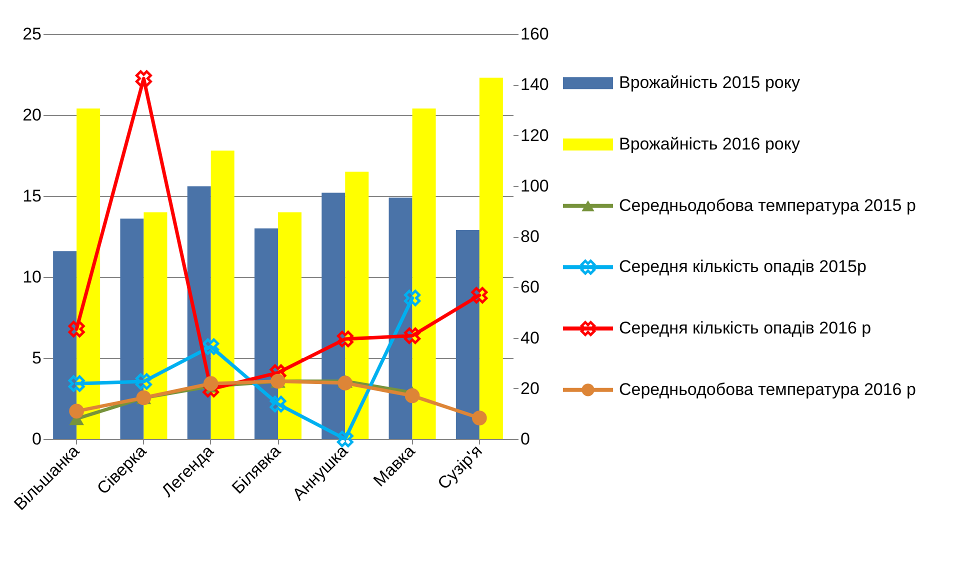 Image resolution: width=960 pixels, height=579 pixels. I want to click on y-tick-label: 5, so click(37, 358).